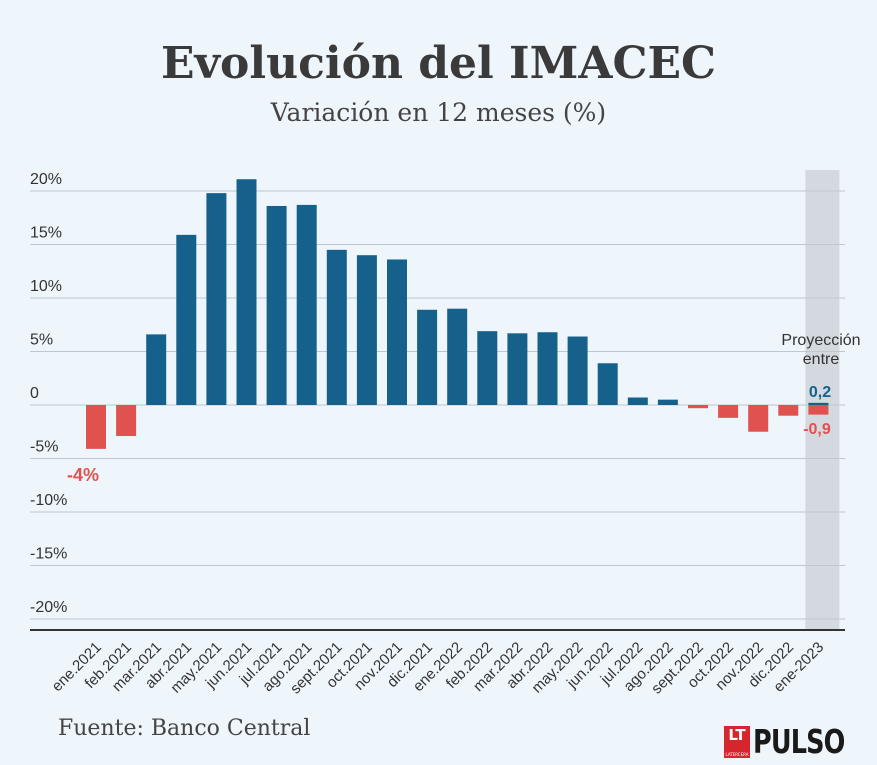  What do you see at coordinates (186, 319) in the screenshot?
I see `bar-abr.2021` at bounding box center [186, 319].